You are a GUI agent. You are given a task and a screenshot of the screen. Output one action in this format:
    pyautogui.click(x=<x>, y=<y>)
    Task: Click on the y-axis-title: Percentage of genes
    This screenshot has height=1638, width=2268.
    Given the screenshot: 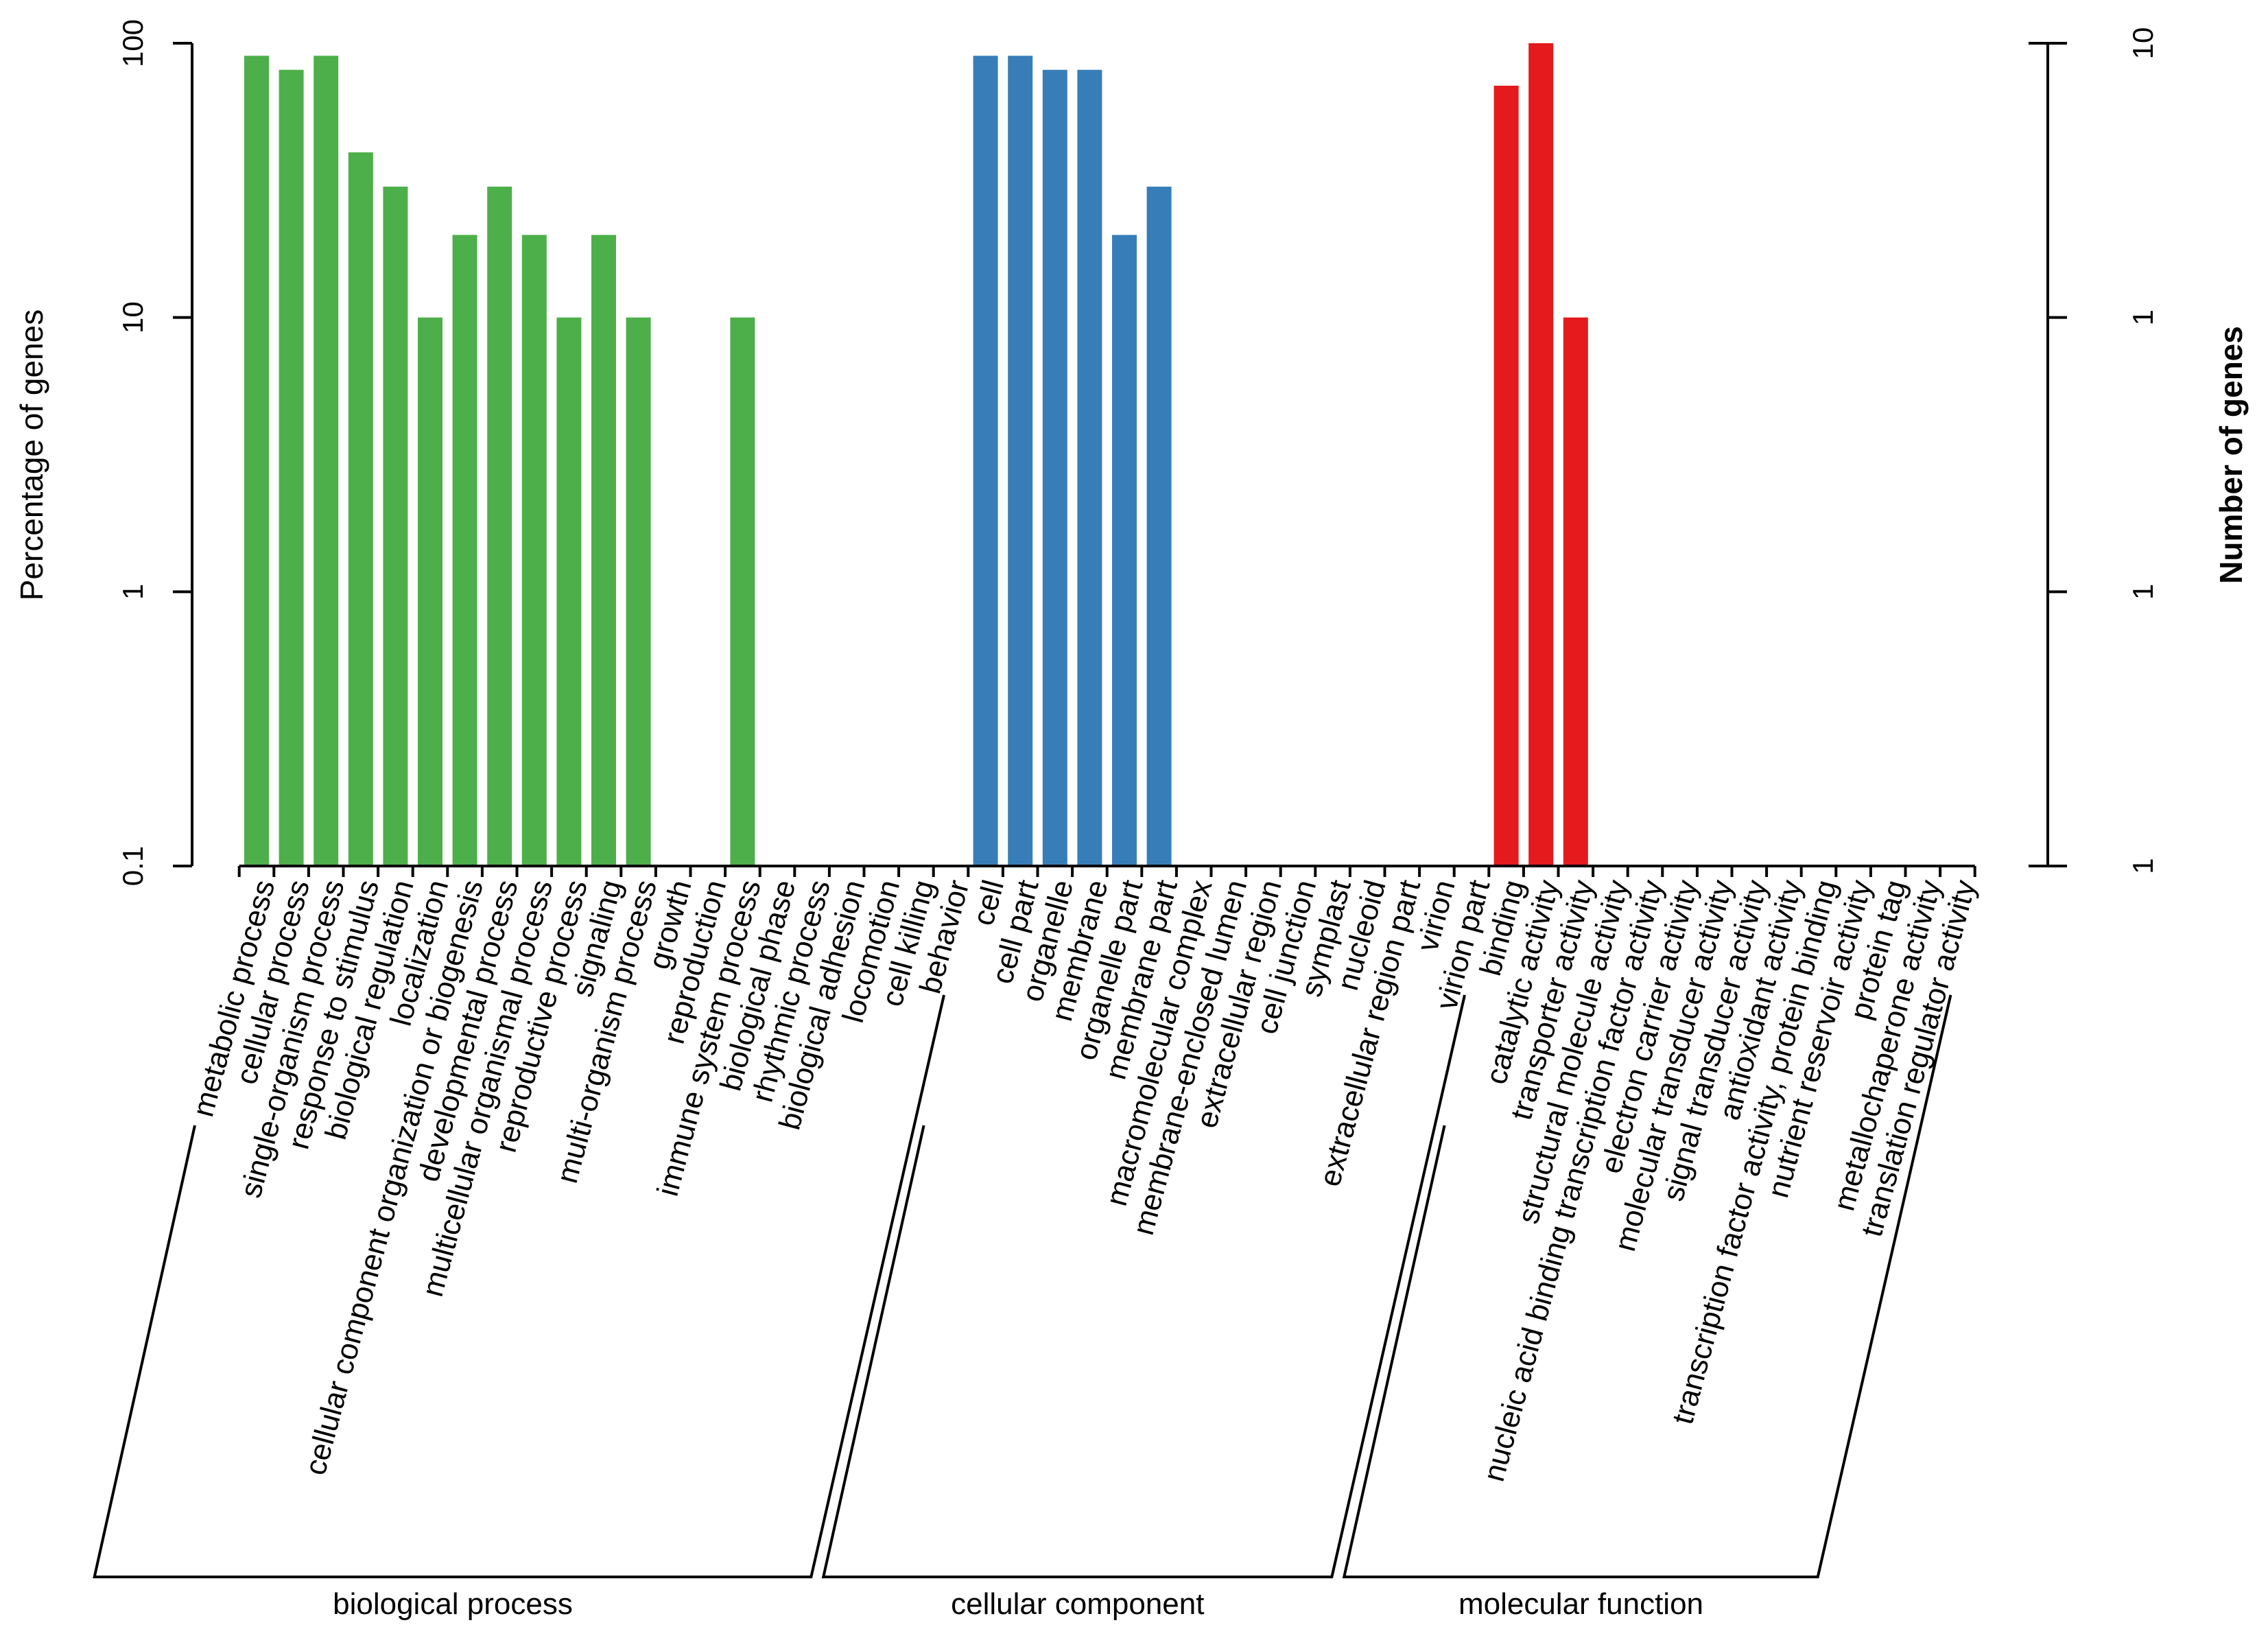 What is the action you would take?
    pyautogui.click(x=31, y=455)
    